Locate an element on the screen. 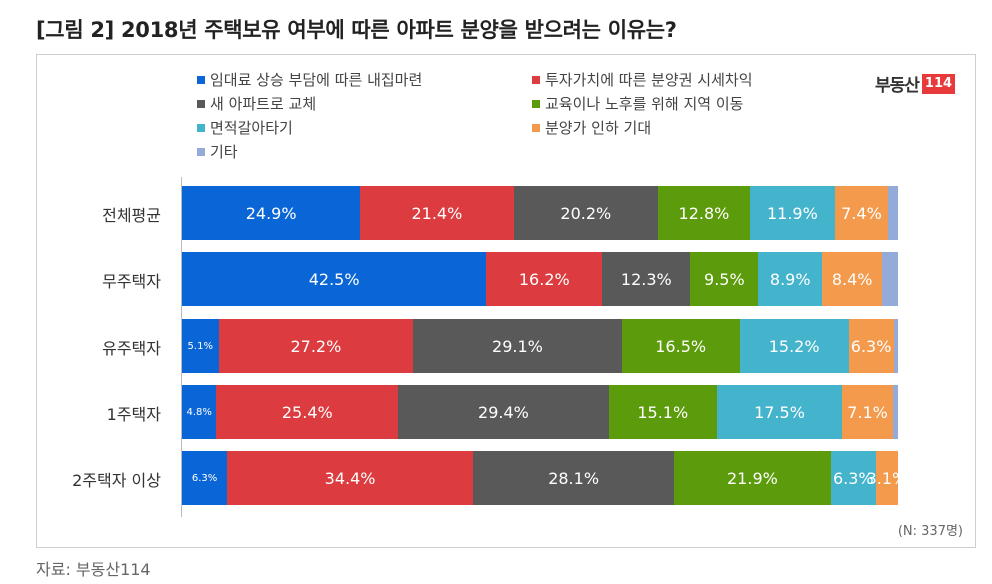 This screenshot has width=992, height=584. data-label: 34.4% is located at coordinates (350, 478).